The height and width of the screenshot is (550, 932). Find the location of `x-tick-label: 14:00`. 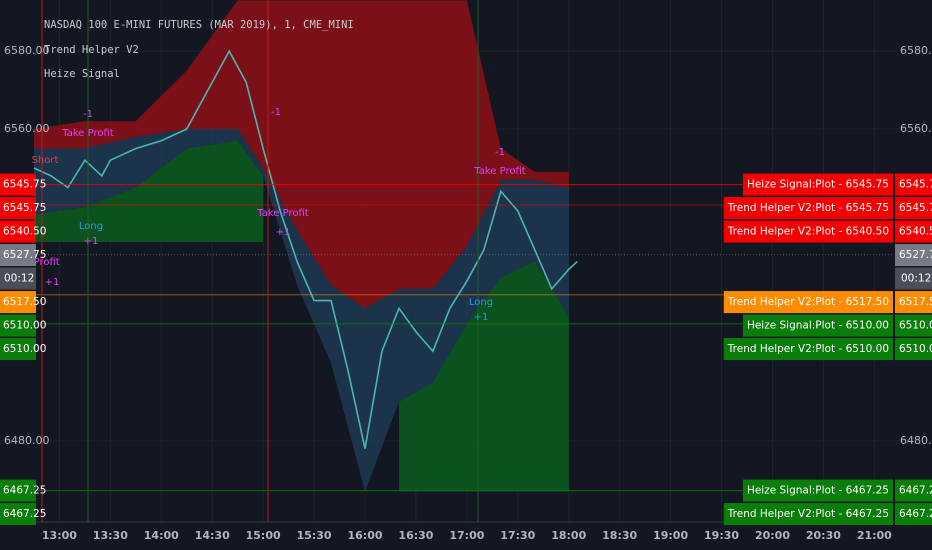

x-tick-label: 14:00 is located at coordinates (161, 535).